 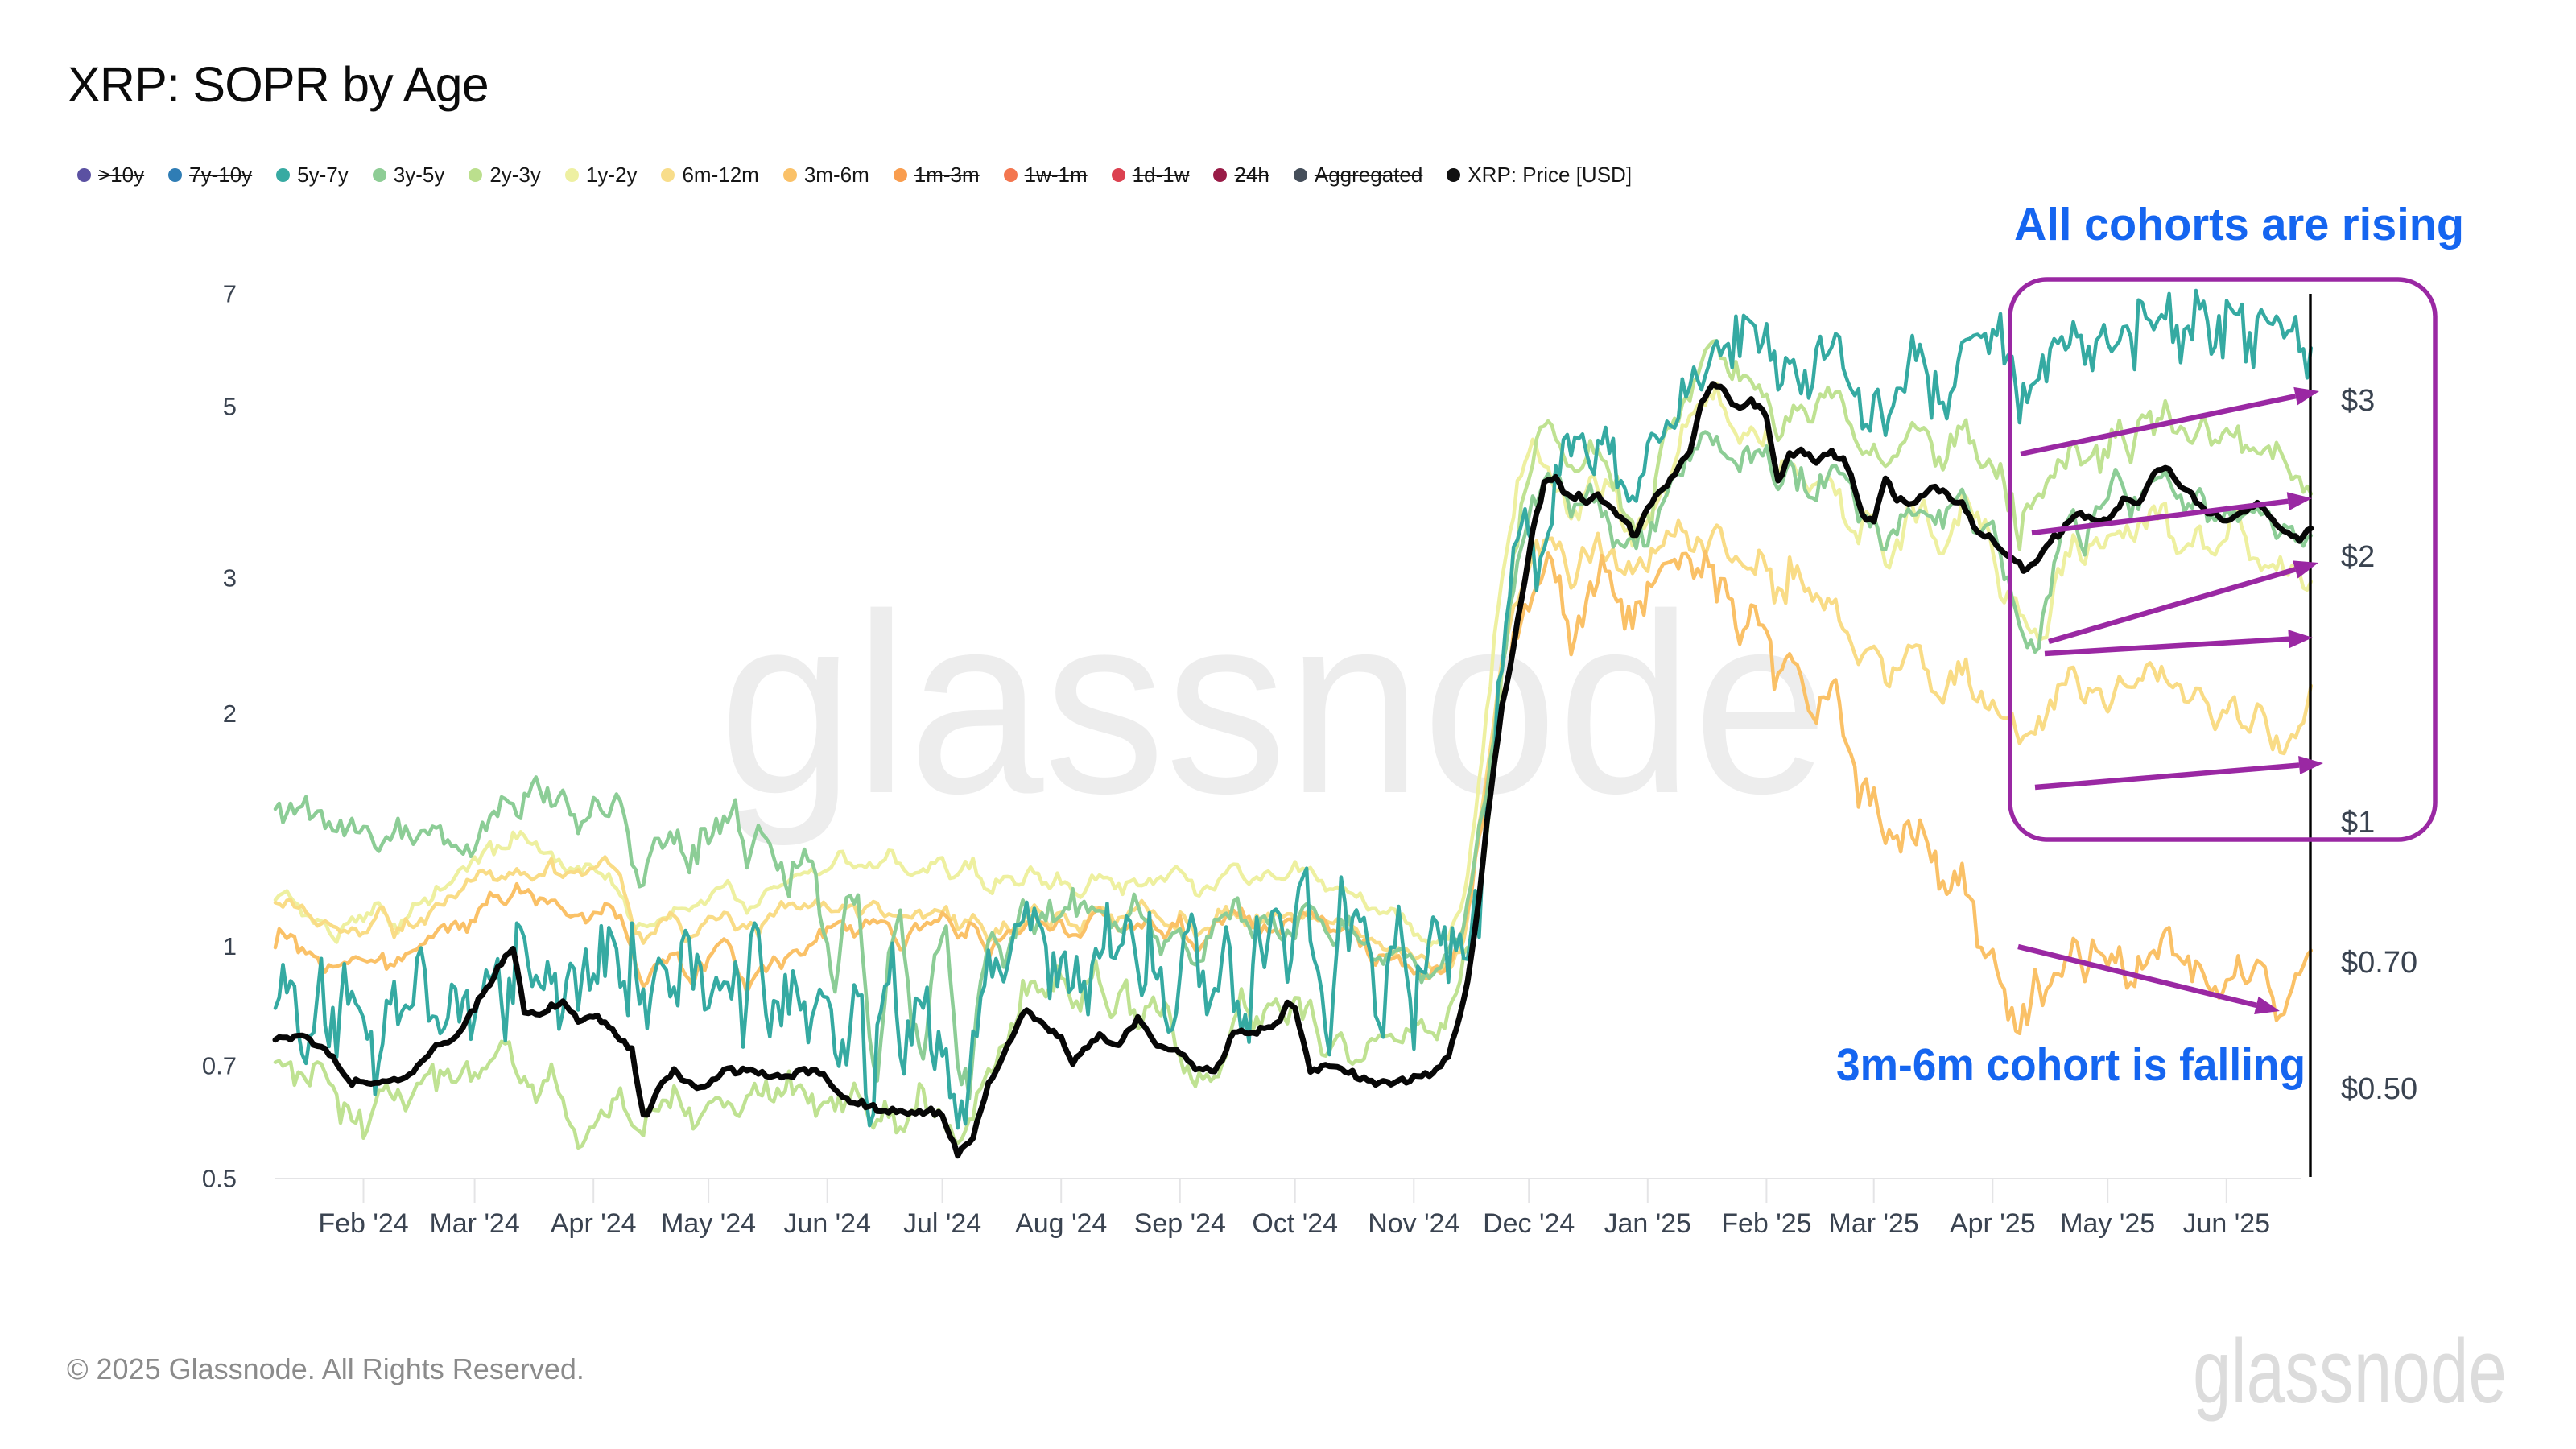 I want to click on svg-text: Aug '24, so click(x=1061, y=1223).